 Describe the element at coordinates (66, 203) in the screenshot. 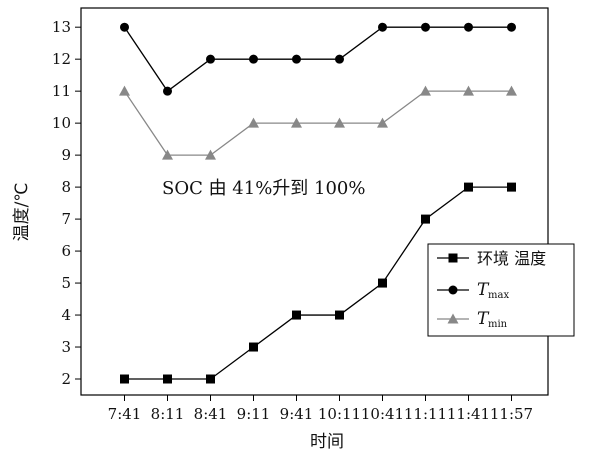

I see `y-axis-ticks: 2 3 4 5 6 7 8 9 10 11 12 13` at that location.